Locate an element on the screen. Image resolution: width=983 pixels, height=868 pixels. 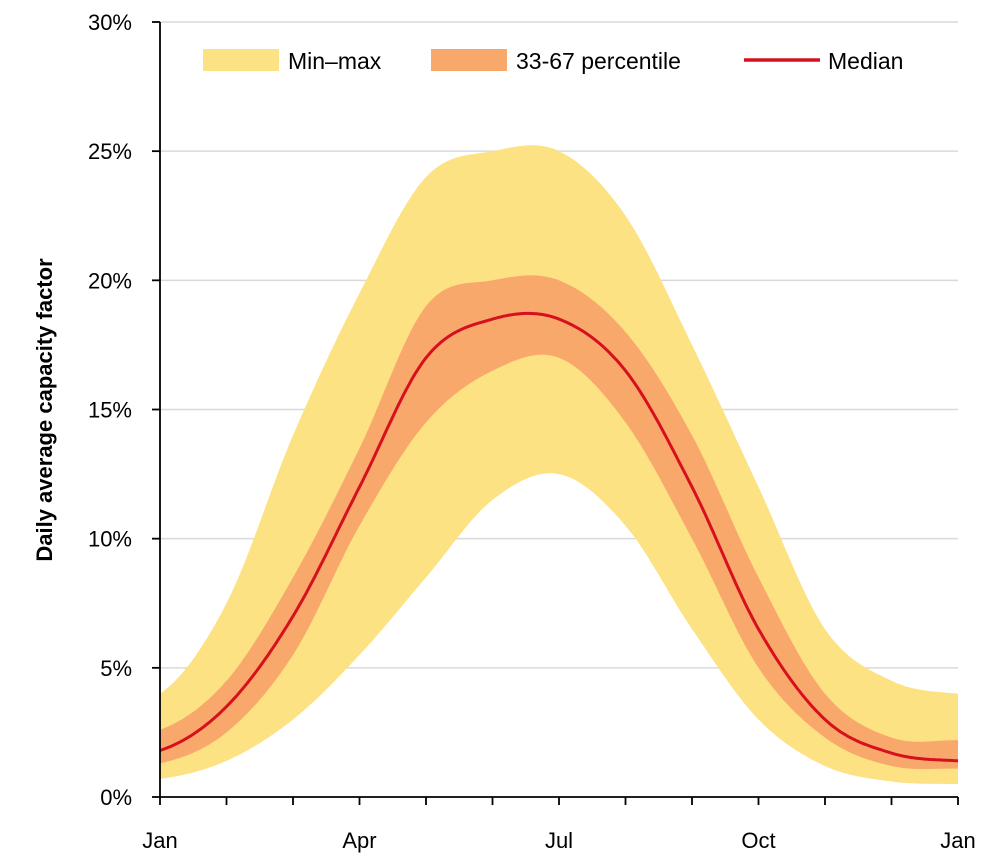
y-tick-label-2: 10% is located at coordinates (110, 539).